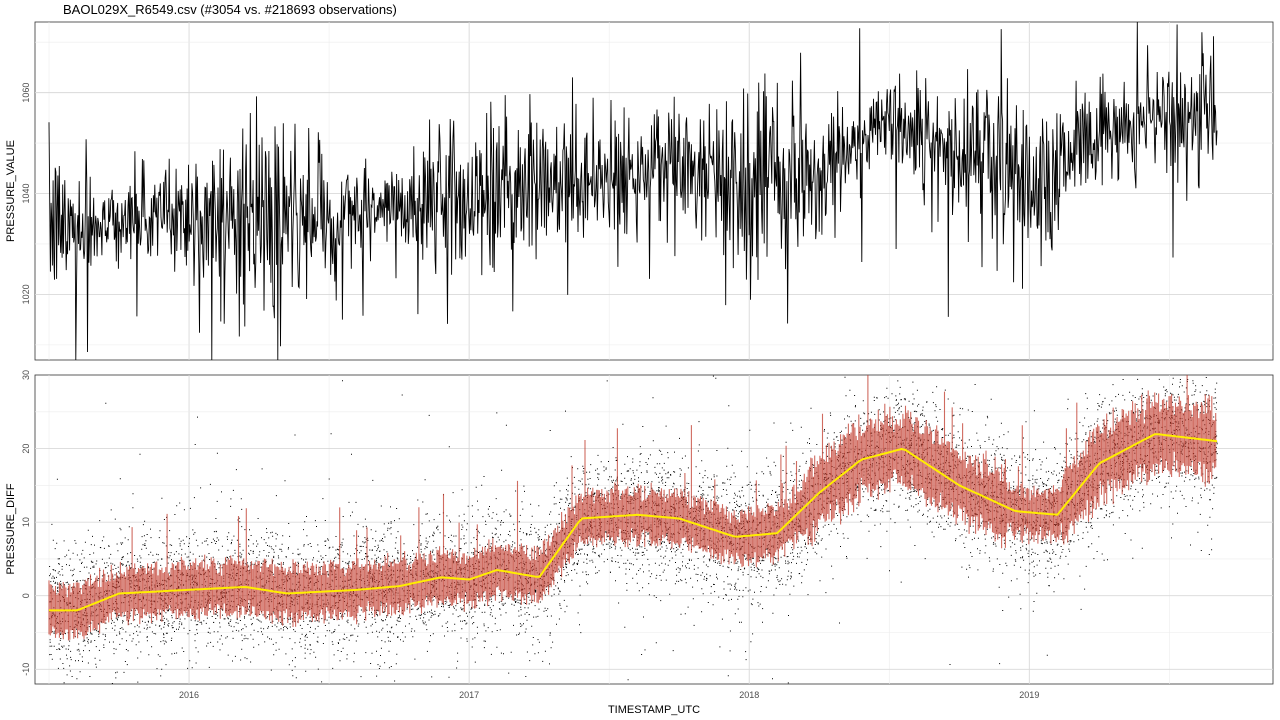  I want to click on bottom-y-ticks: -10 0 10 20 30, so click(26, 523).